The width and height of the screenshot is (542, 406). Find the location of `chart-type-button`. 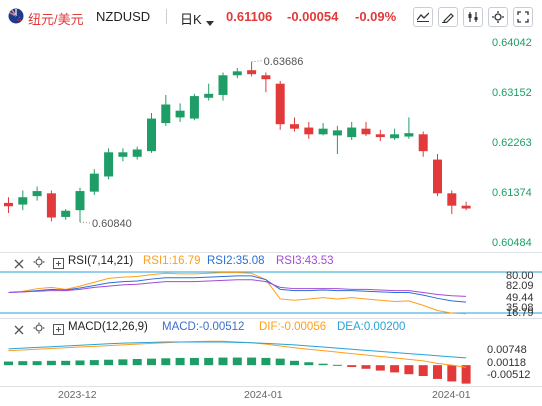

chart-type-button is located at coordinates (423, 17).